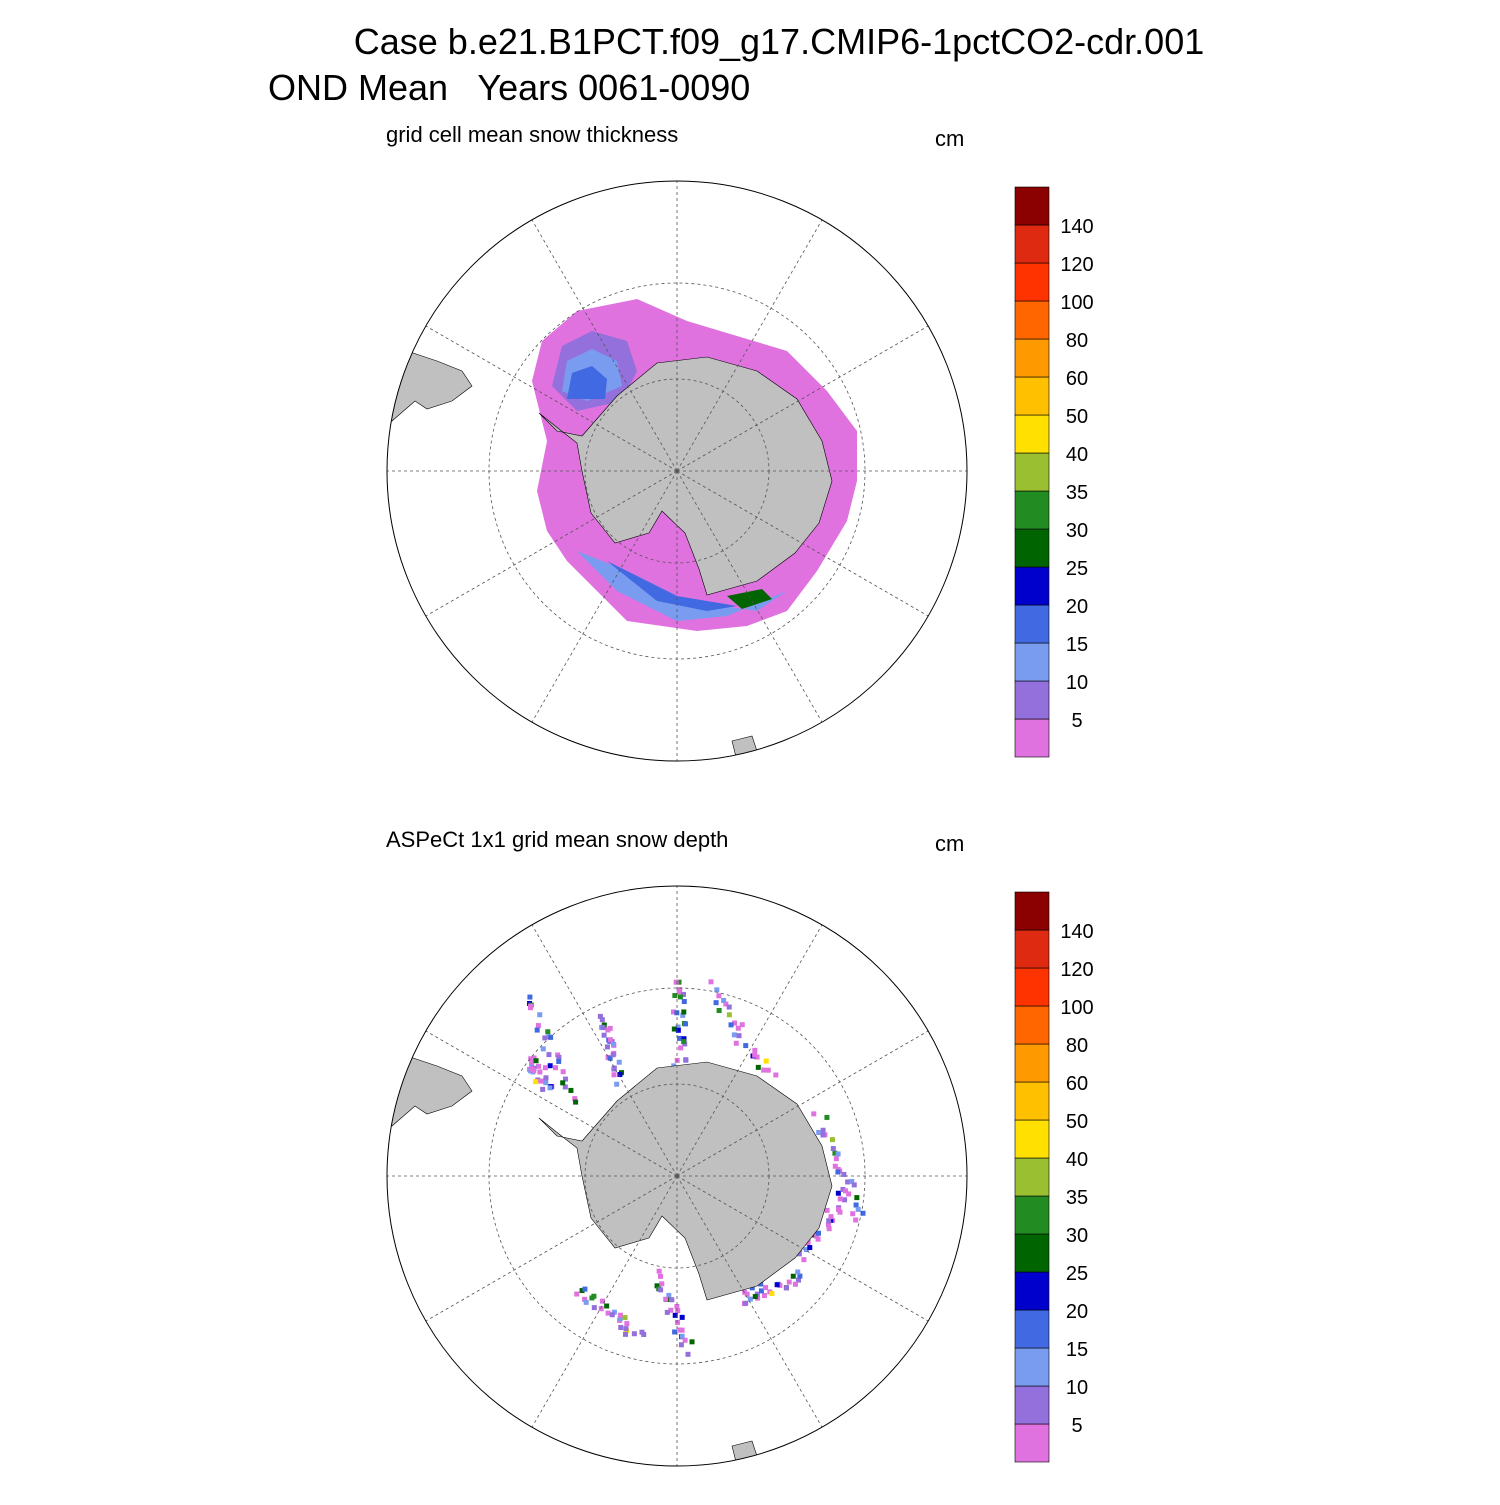  What do you see at coordinates (1077, 531) in the screenshot?
I see `colorbar-label: 30` at bounding box center [1077, 531].